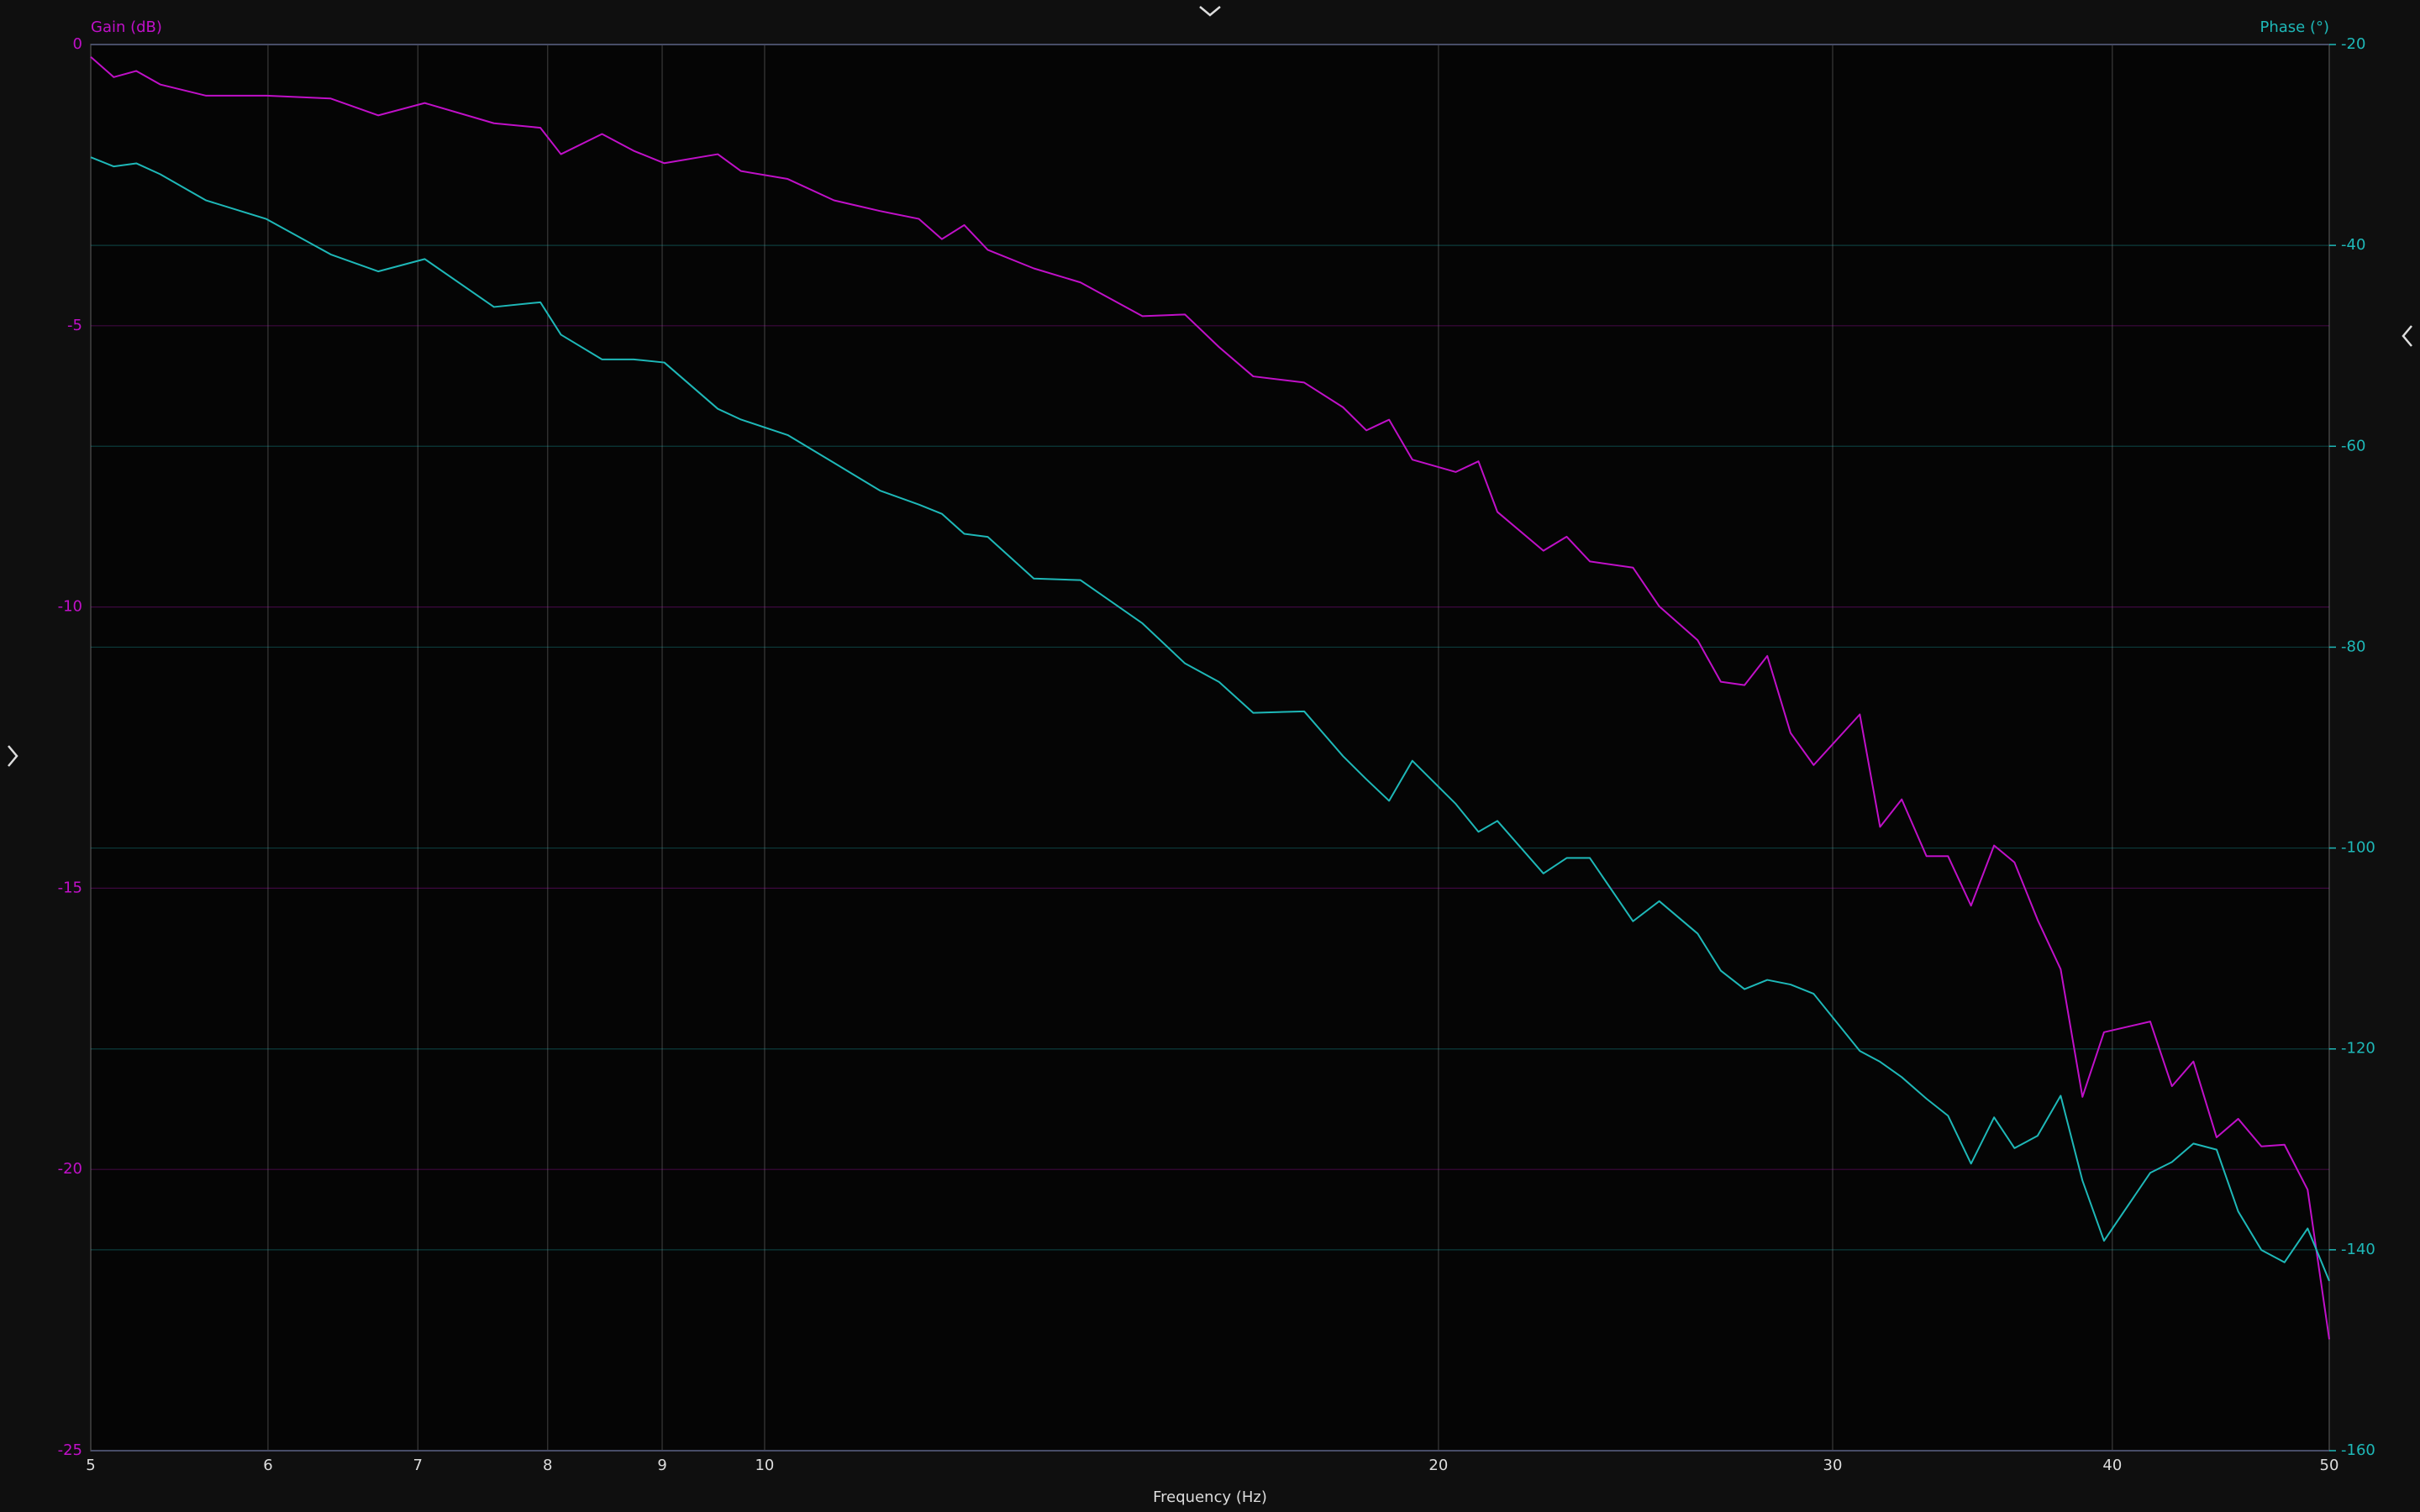 The width and height of the screenshot is (2420, 1512). What do you see at coordinates (418, 1465) in the screenshot?
I see `x-tick-label: 7` at bounding box center [418, 1465].